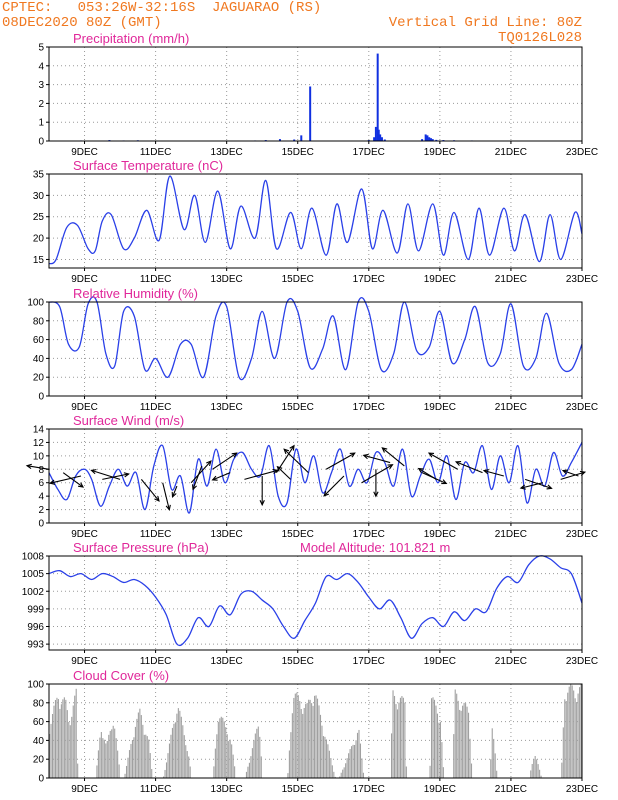 The width and height of the screenshot is (618, 800). What do you see at coordinates (41, 497) in the screenshot?
I see `y-tick-label: 4` at bounding box center [41, 497].